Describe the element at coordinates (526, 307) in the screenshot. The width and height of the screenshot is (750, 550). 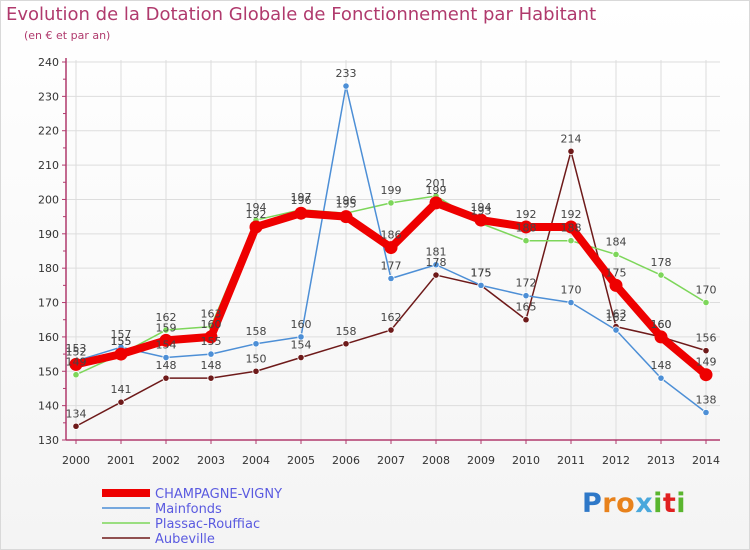
I see `data-label: 165` at that location.